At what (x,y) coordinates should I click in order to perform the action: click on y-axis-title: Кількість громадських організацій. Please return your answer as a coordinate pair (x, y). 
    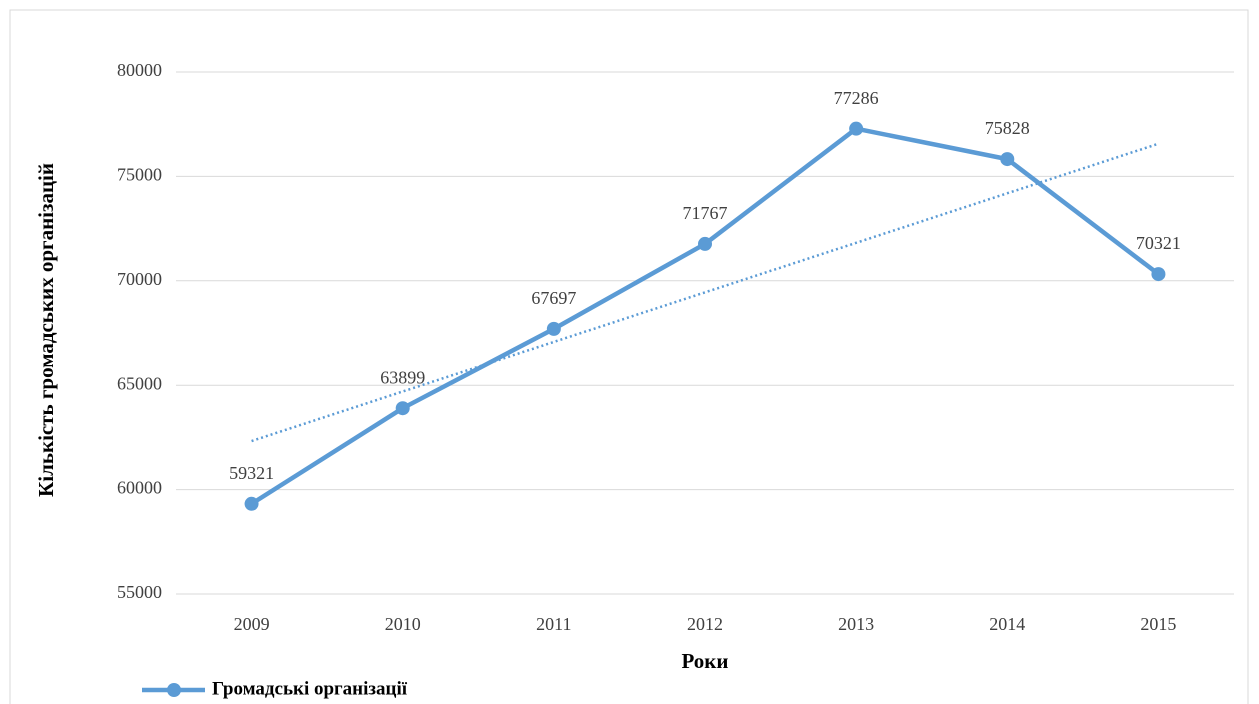
    Looking at the image, I should click on (46, 330).